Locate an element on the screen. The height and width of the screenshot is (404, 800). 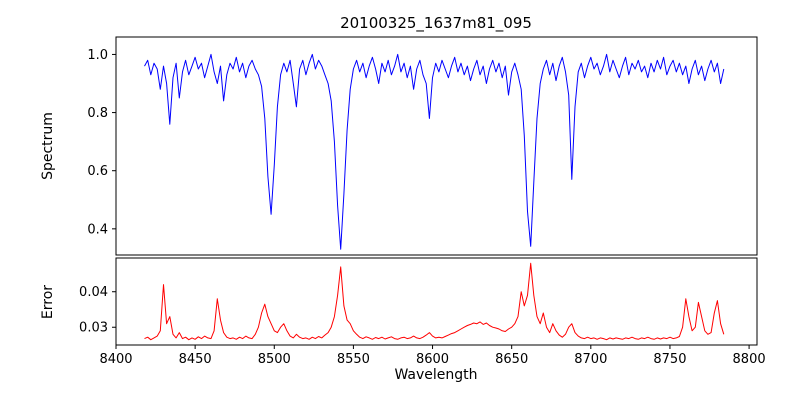
error-x-tick-label: 8650 is located at coordinates (511, 359).